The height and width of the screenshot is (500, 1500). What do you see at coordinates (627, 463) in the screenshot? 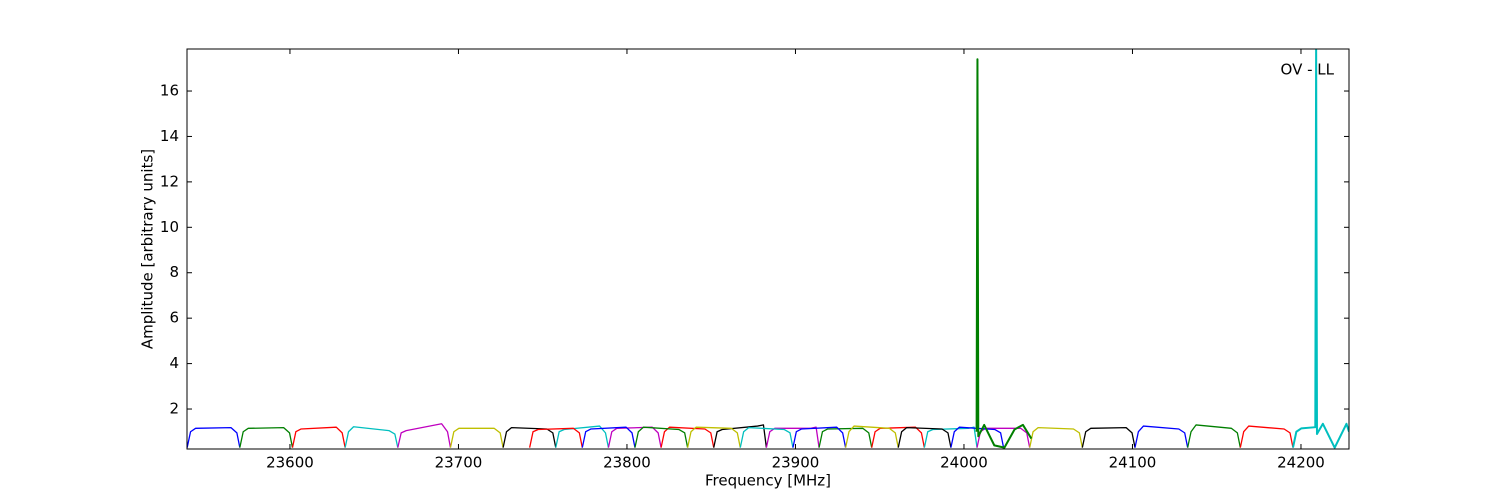
I see `x-tick-label: 23800` at bounding box center [627, 463].